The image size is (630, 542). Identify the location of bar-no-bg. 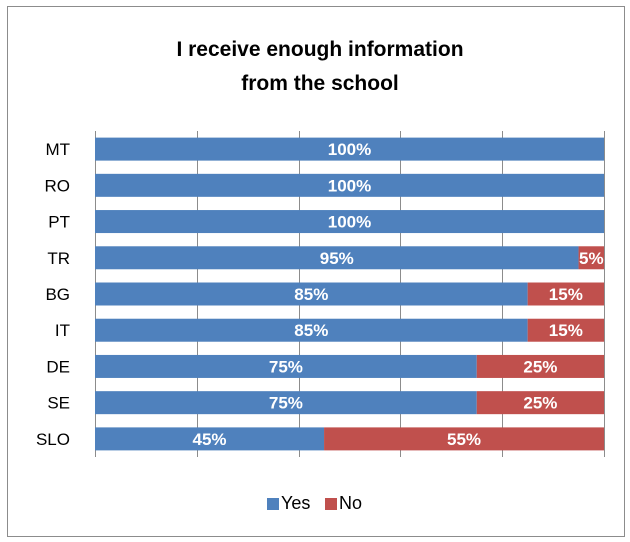
(565, 294).